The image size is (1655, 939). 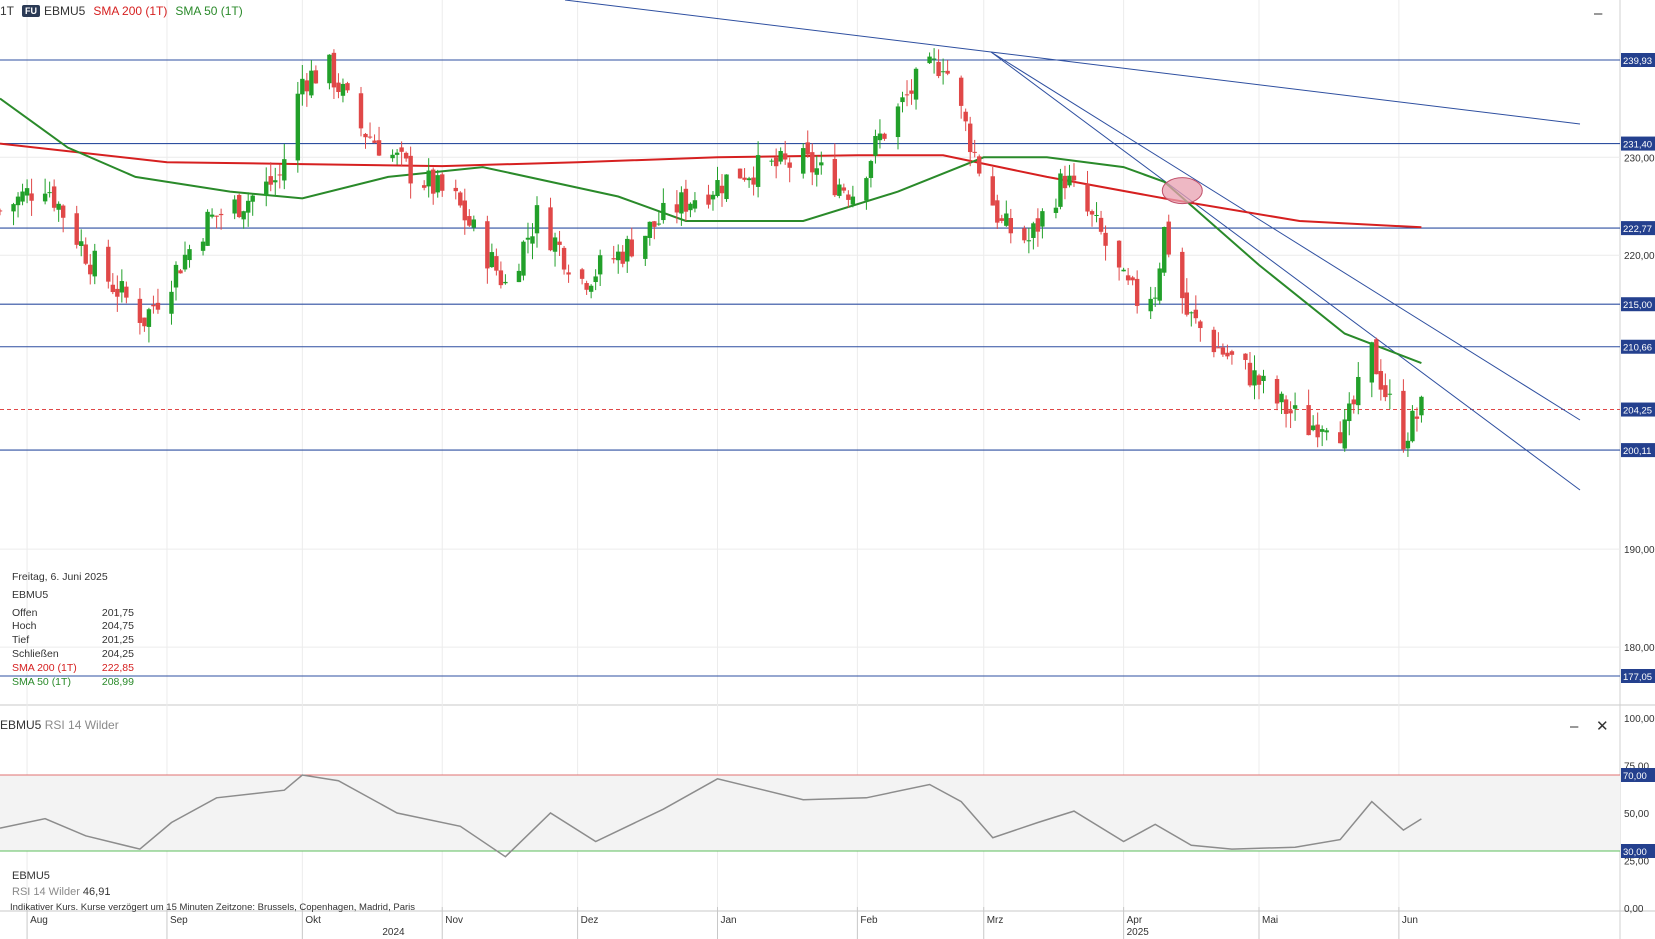 I want to click on info-date: Freitag, 6. Juni 2025, so click(x=60, y=577).